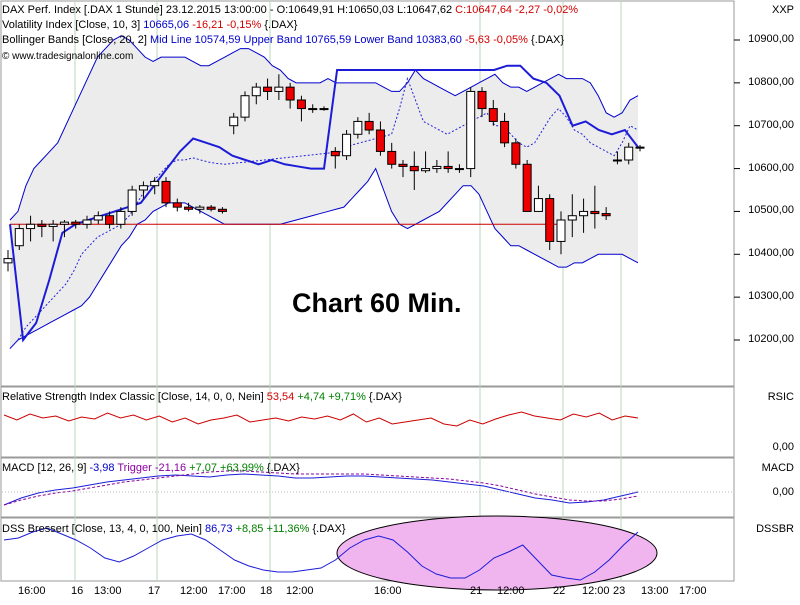 The height and width of the screenshot is (605, 800). I want to click on bb-change: -5,63 -0,05%, so click(496, 40).